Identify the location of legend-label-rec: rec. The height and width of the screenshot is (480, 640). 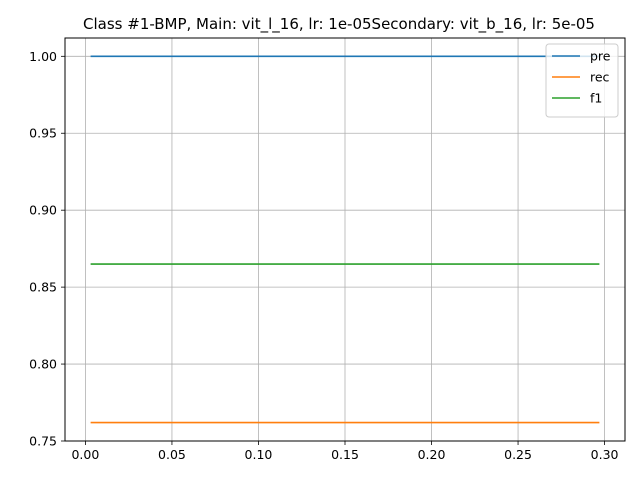
(600, 77).